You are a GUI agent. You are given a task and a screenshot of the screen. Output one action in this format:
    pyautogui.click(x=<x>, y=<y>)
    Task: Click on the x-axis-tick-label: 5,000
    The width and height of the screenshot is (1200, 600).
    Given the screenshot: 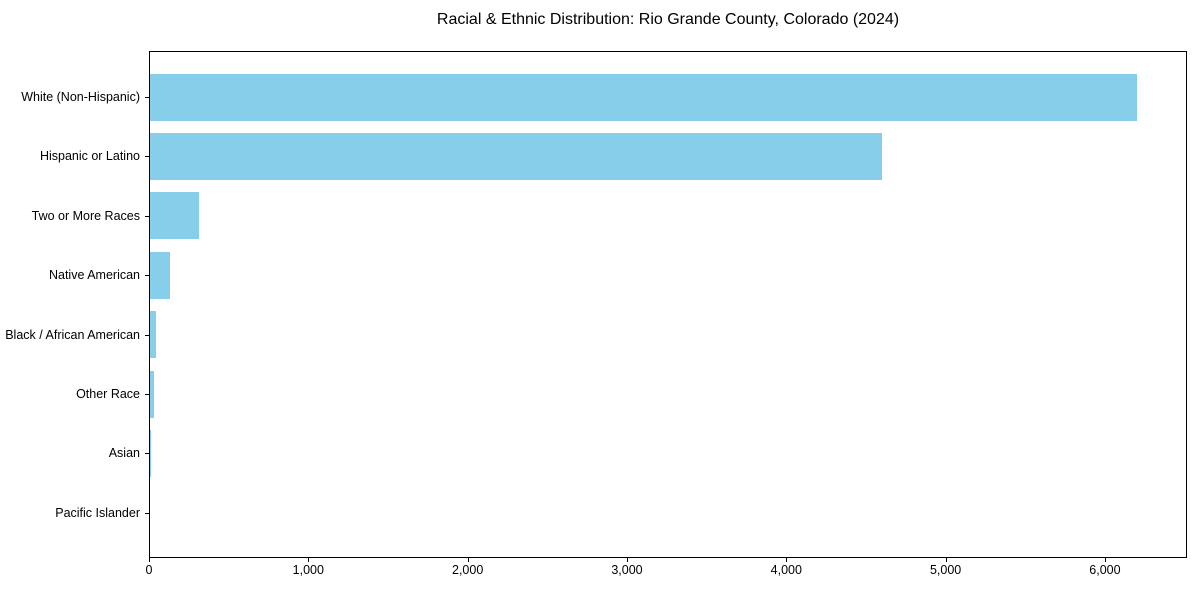 What is the action you would take?
    pyautogui.click(x=945, y=570)
    